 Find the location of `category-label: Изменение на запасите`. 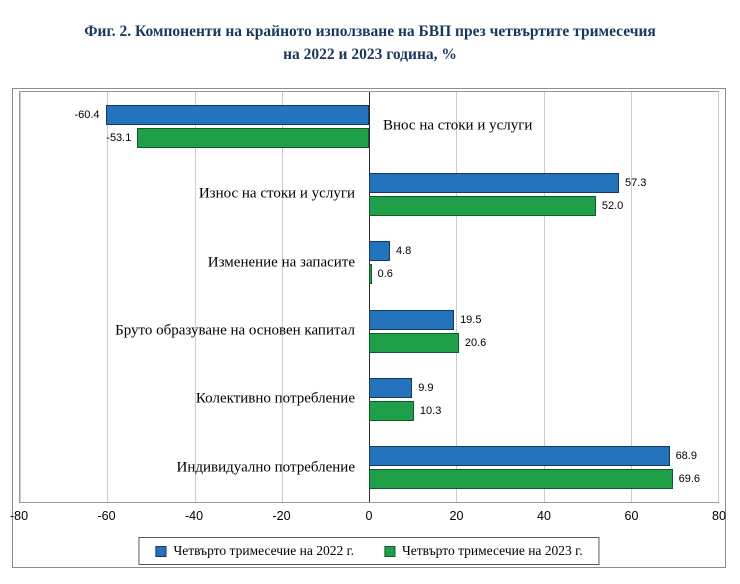

category-label: Изменение на запасите is located at coordinates (281, 262).